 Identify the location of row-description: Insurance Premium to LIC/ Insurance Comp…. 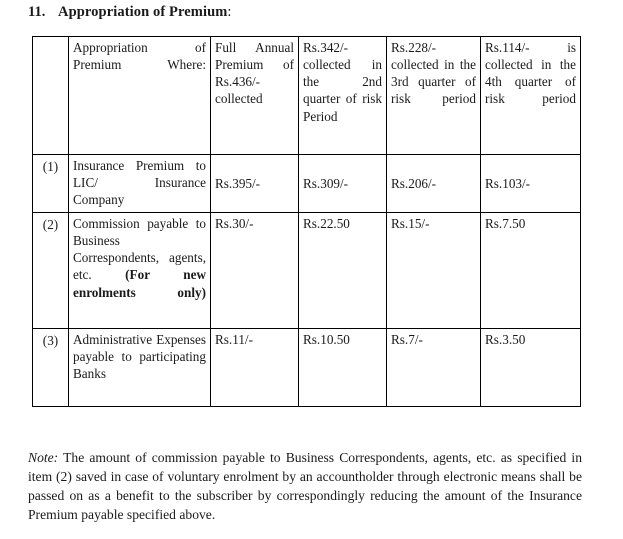
(139, 183).